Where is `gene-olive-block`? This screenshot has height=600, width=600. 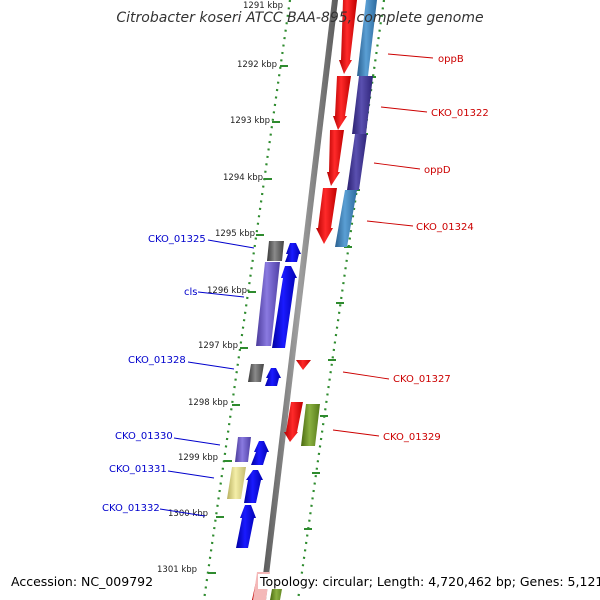 gene-olive-block is located at coordinates (310, 425).